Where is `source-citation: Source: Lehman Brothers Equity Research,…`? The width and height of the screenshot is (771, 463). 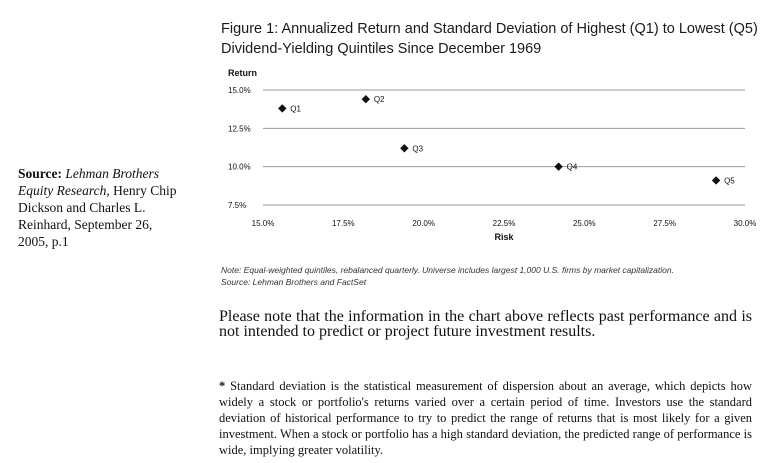
source-citation: Source: Lehman Brothers Equity Research,… is located at coordinates (98, 207).